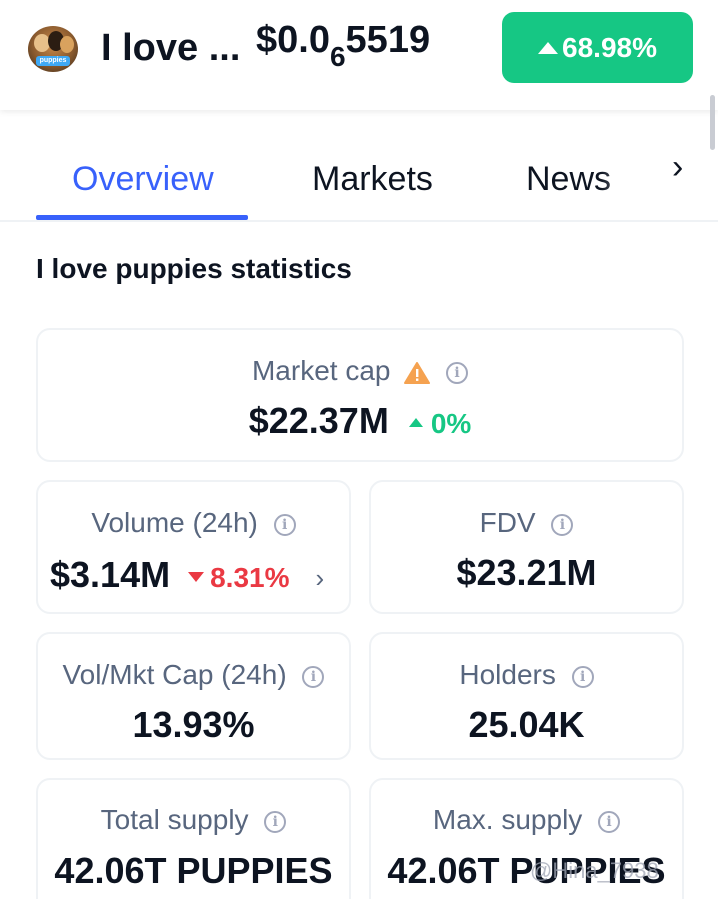 The width and height of the screenshot is (718, 899). Describe the element at coordinates (417, 373) in the screenshot. I see `warning-icon` at that location.